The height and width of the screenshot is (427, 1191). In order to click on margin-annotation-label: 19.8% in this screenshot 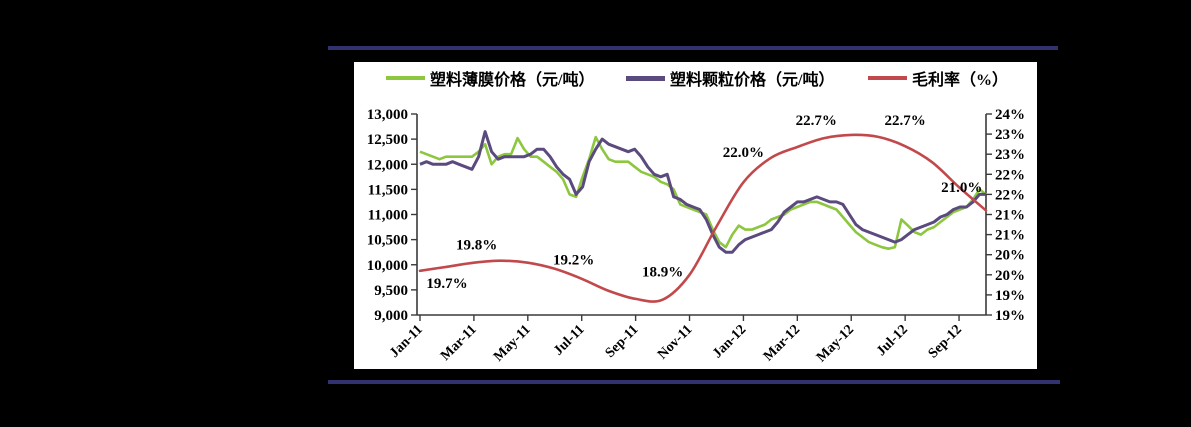, I will do `click(476, 246)`.